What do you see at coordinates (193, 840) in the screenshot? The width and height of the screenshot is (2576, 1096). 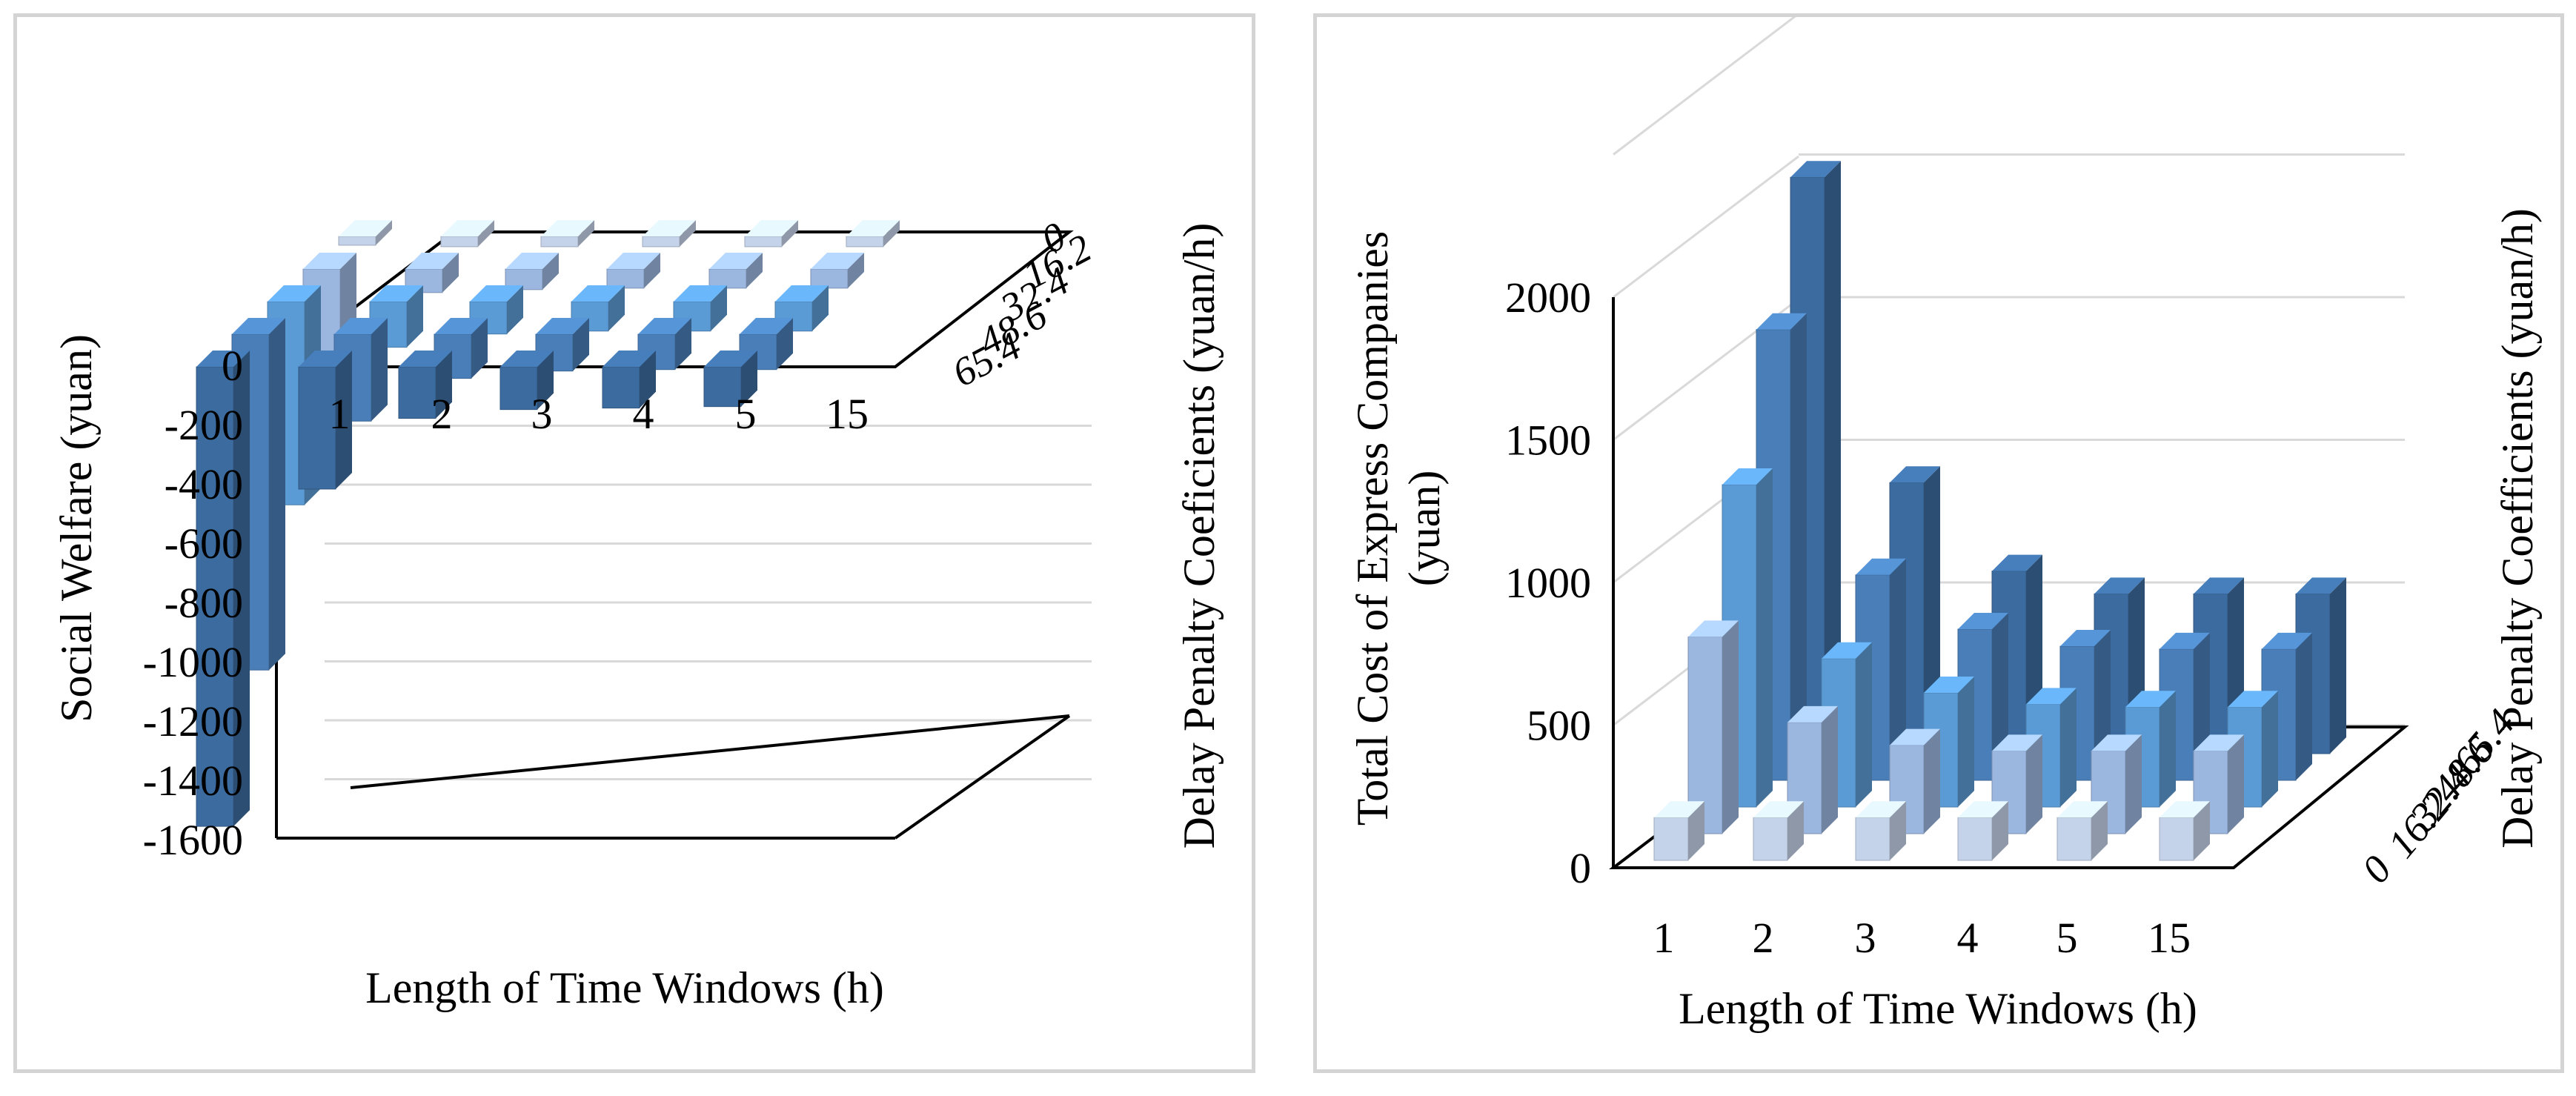 I see `y-tick-label: -1600` at bounding box center [193, 840].